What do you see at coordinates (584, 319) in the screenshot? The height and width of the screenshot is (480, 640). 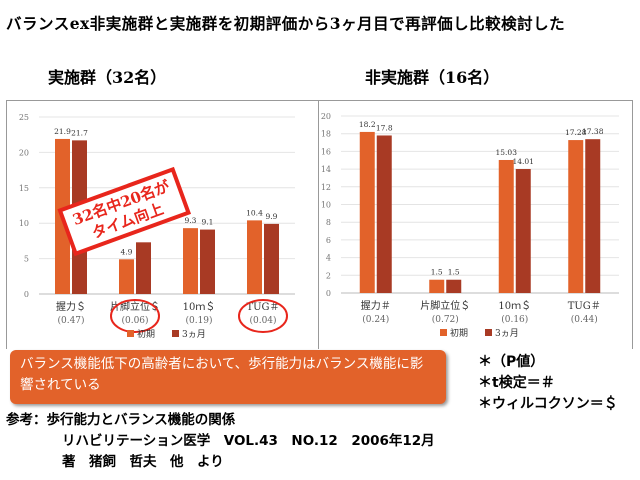 I see `p-value-label: (0.44)` at bounding box center [584, 319].